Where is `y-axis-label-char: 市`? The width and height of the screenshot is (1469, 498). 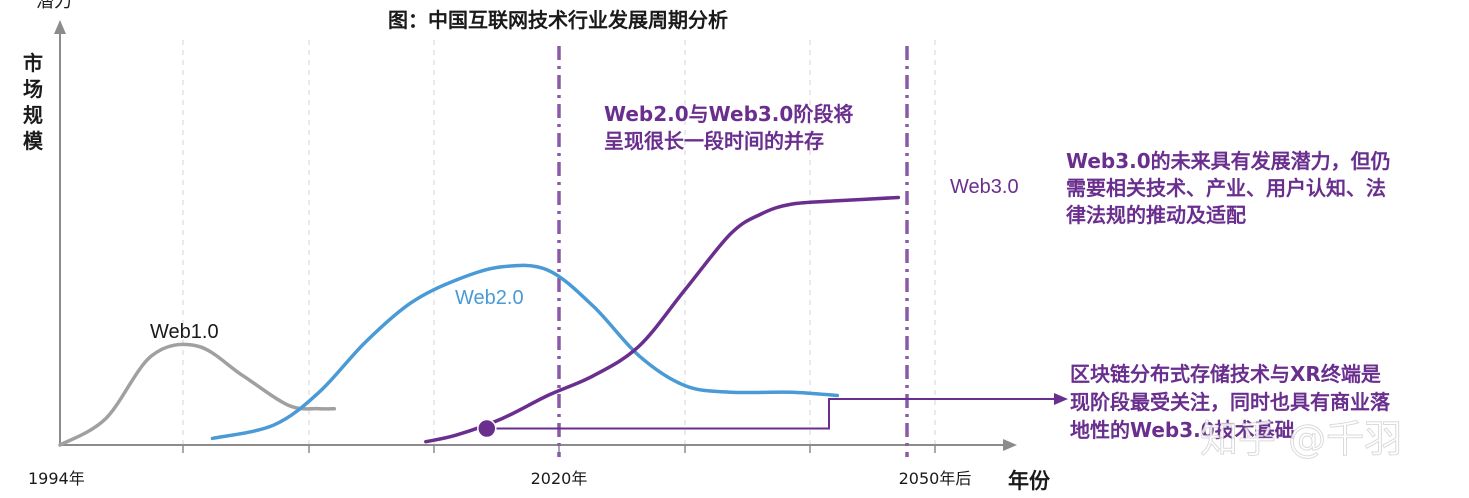
y-axis-label-char: 市 is located at coordinates (33, 63).